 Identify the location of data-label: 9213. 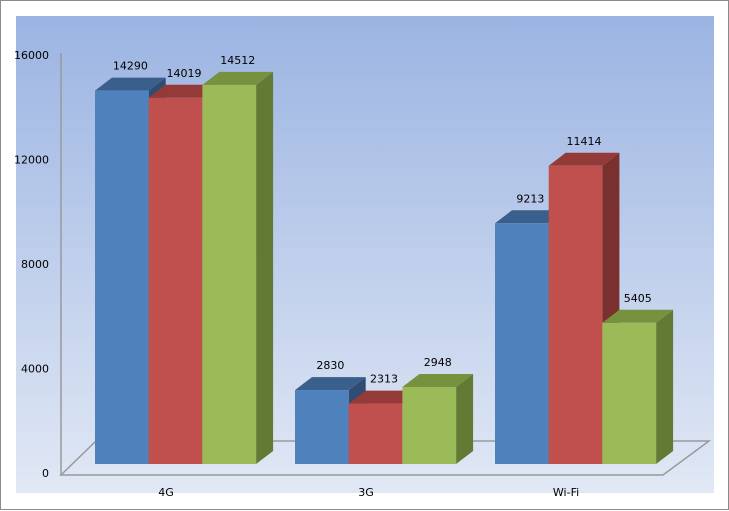
(530, 198).